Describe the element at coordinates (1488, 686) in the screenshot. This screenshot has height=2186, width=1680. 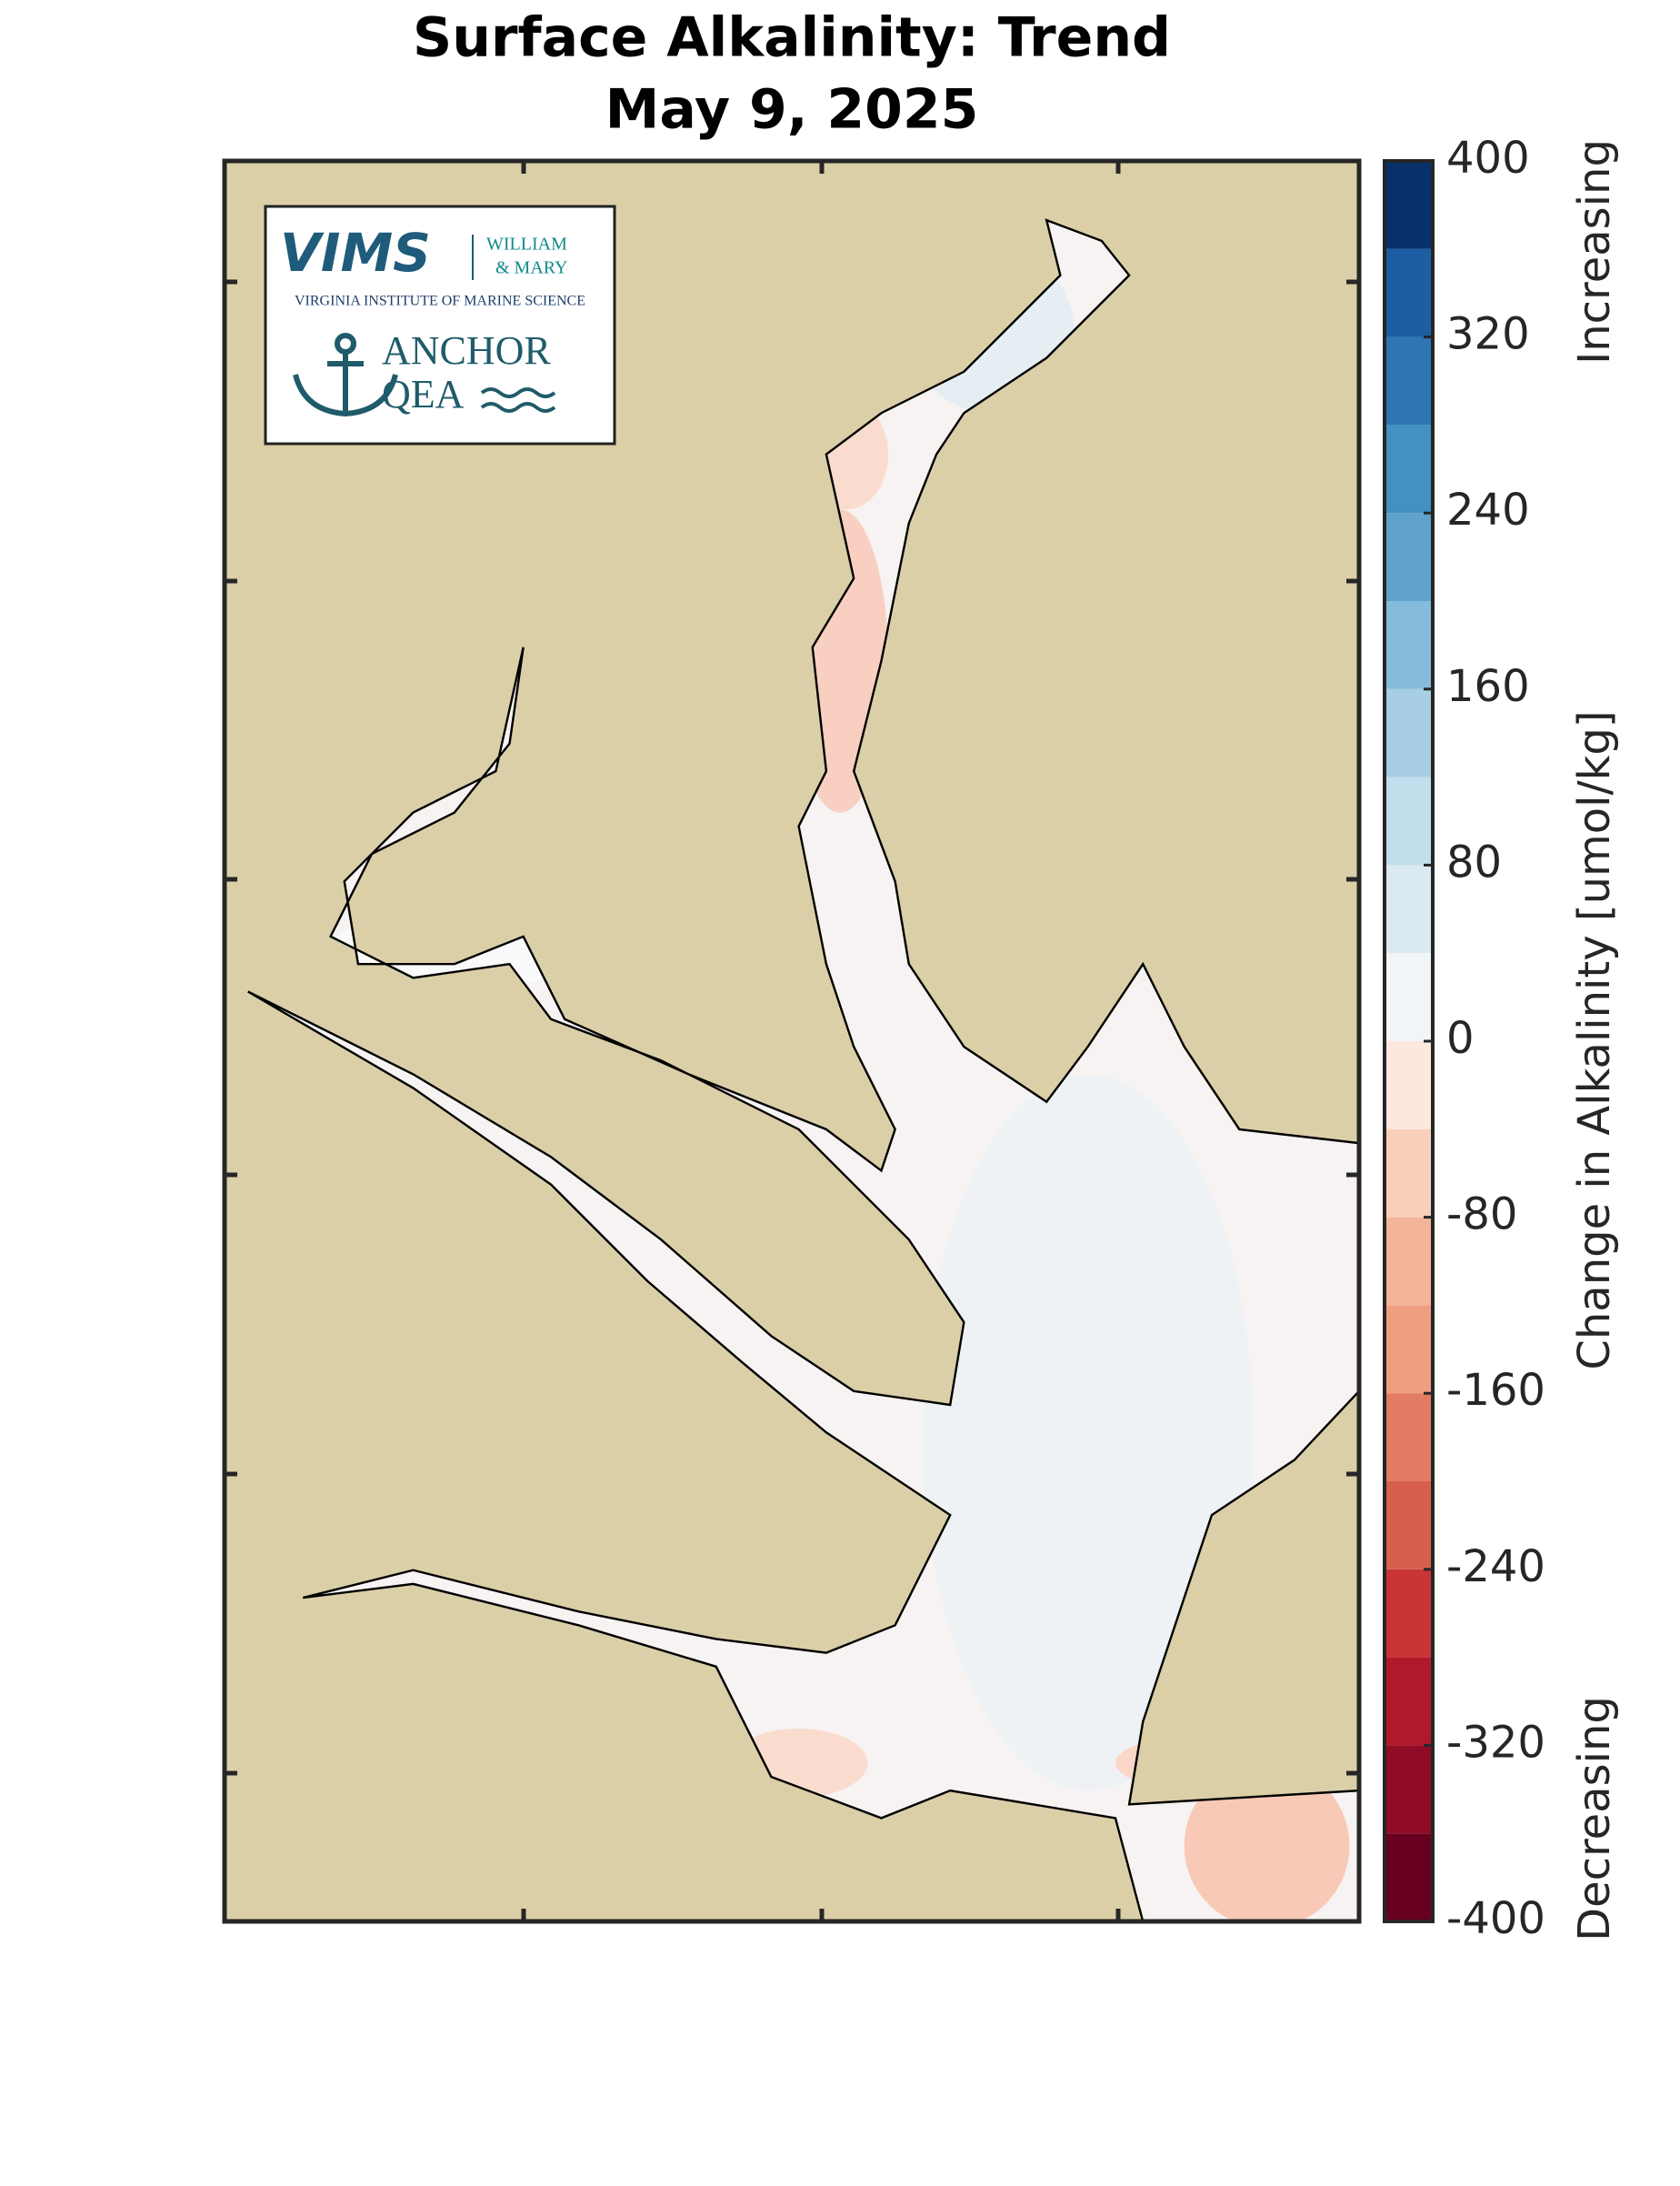
I see `colorbar-tick-label: 160` at that location.